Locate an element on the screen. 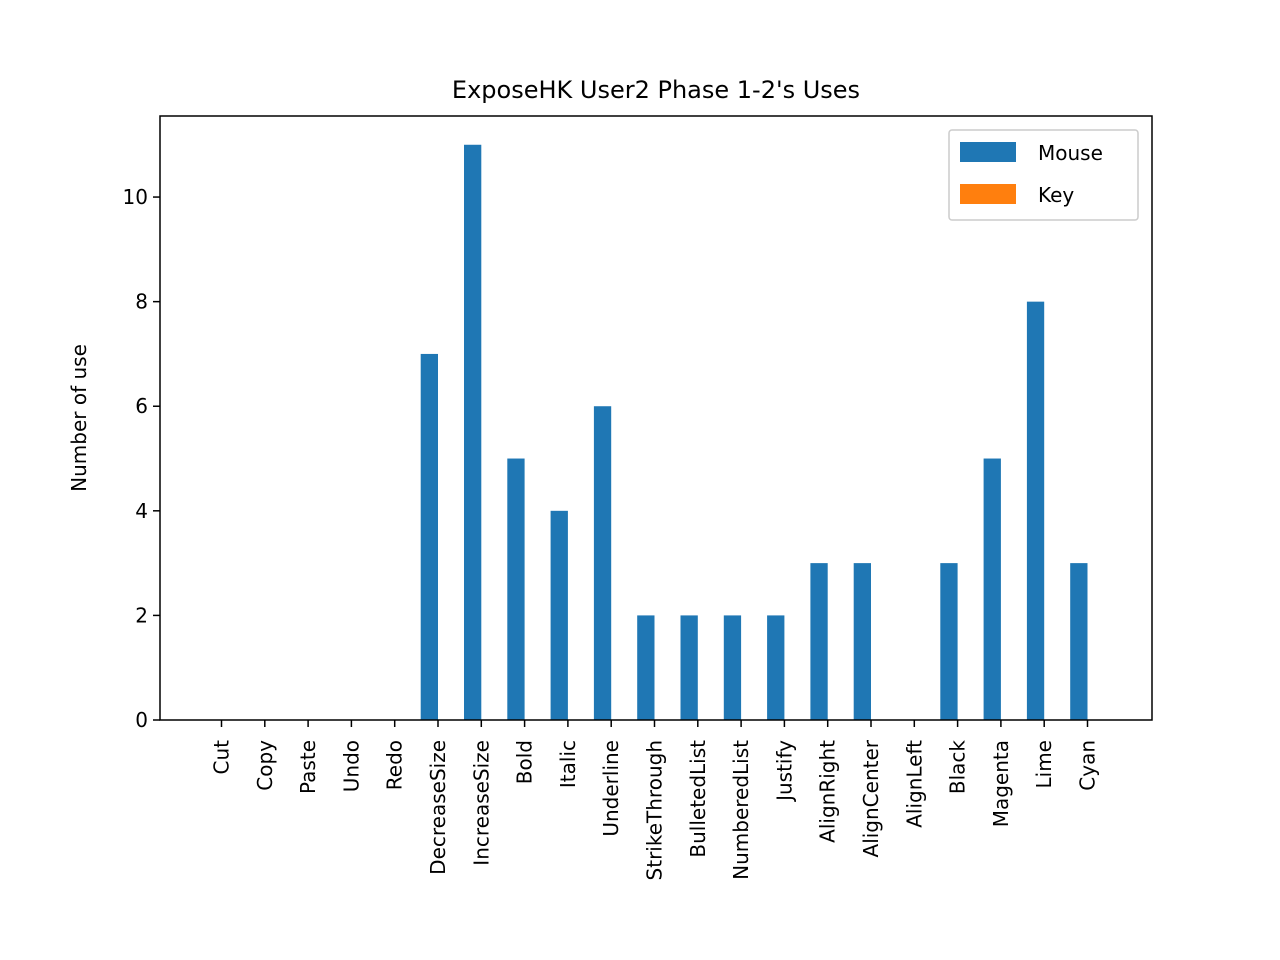 Image resolution: width=1280 pixels, height=960 pixels. x-tick-label: Justify is located at coordinates (784, 771).